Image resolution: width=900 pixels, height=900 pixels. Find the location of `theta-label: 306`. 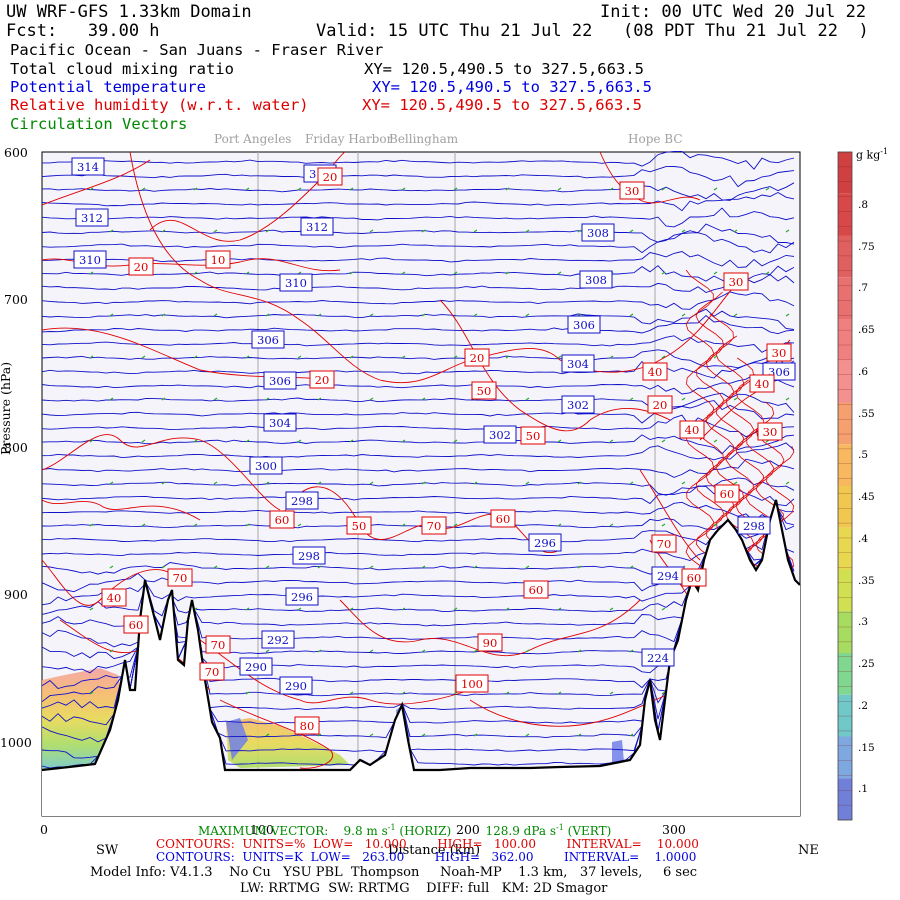

theta-label: 306 is located at coordinates (280, 381).